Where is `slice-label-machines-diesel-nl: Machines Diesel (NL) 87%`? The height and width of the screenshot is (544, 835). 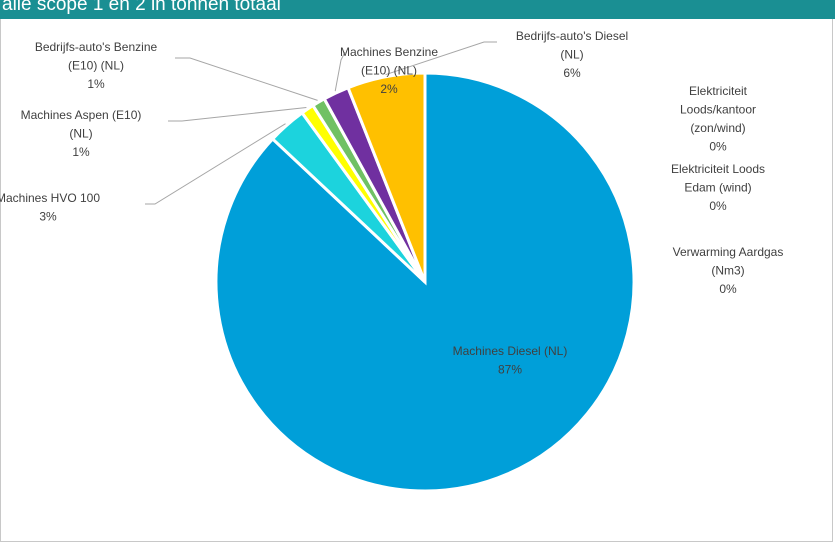 slice-label-machines-diesel-nl: Machines Diesel (NL) 87% is located at coordinates (510, 360).